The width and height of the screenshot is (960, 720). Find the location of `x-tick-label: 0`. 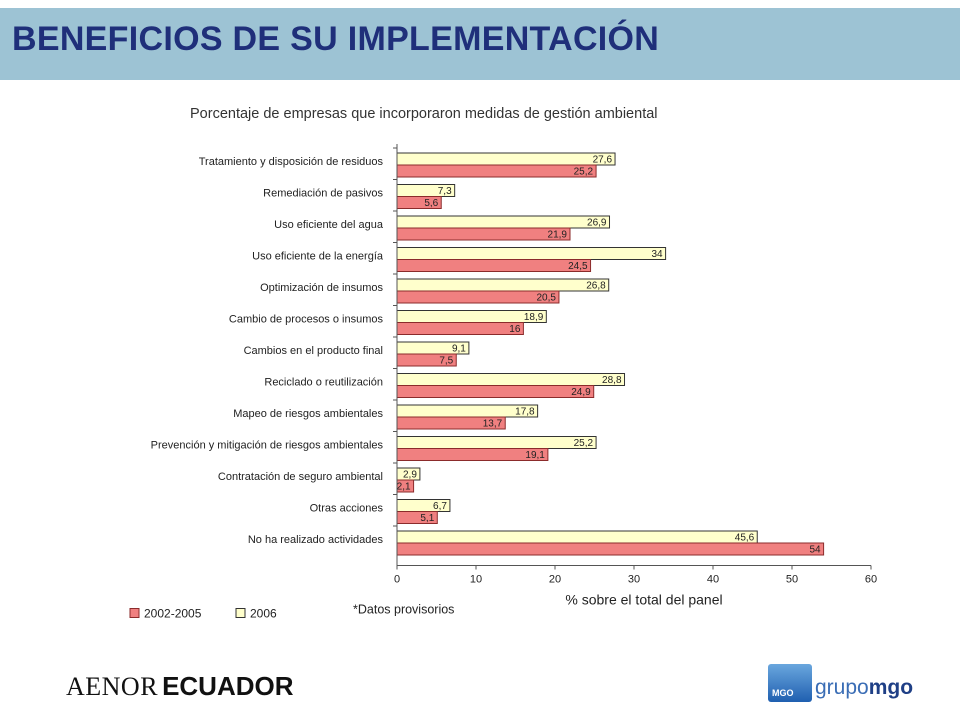

x-tick-label: 0 is located at coordinates (397, 580).